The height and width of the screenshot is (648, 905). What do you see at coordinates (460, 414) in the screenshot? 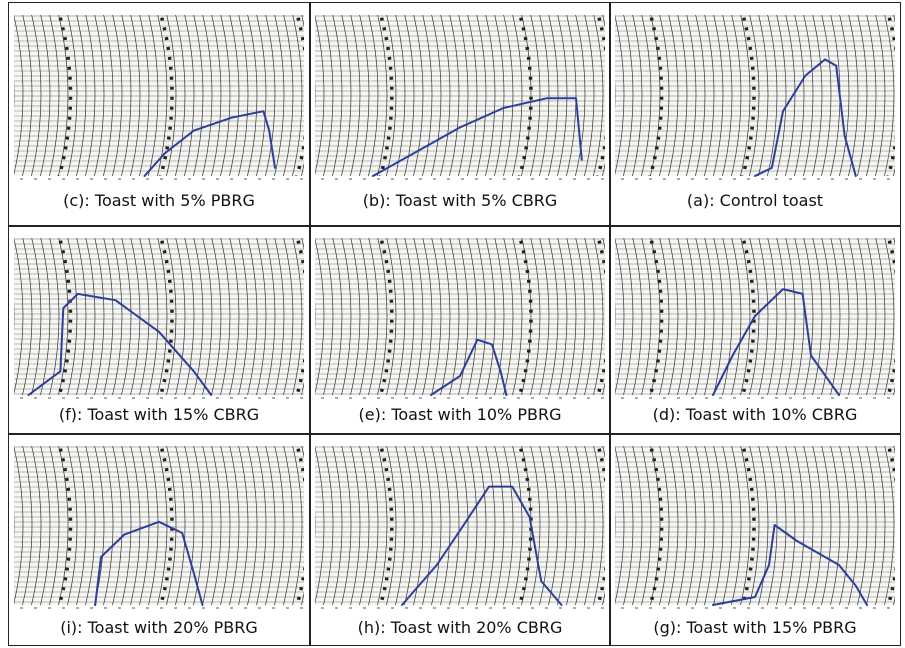
I see `caption: (e): Toast with 10% PBRG` at bounding box center [460, 414].